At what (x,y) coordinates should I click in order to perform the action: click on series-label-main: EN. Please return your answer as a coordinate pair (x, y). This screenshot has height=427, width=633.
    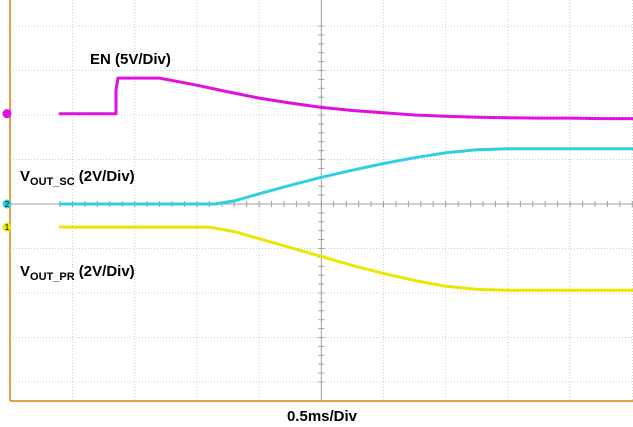
    Looking at the image, I should click on (100, 59).